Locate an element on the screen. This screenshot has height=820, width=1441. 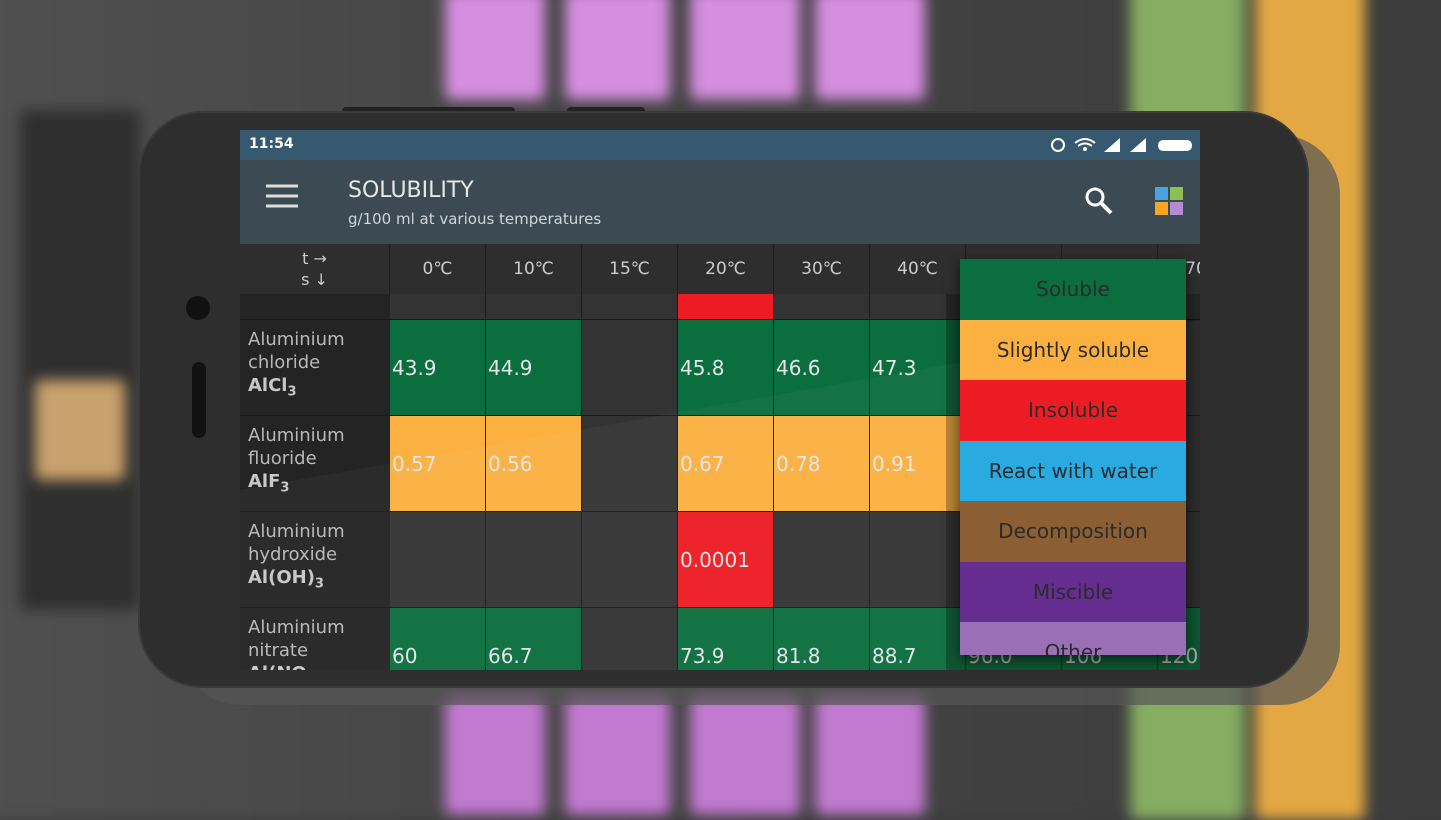
row-label: AluminiumfluorideAlF3 is located at coordinates (315, 464).